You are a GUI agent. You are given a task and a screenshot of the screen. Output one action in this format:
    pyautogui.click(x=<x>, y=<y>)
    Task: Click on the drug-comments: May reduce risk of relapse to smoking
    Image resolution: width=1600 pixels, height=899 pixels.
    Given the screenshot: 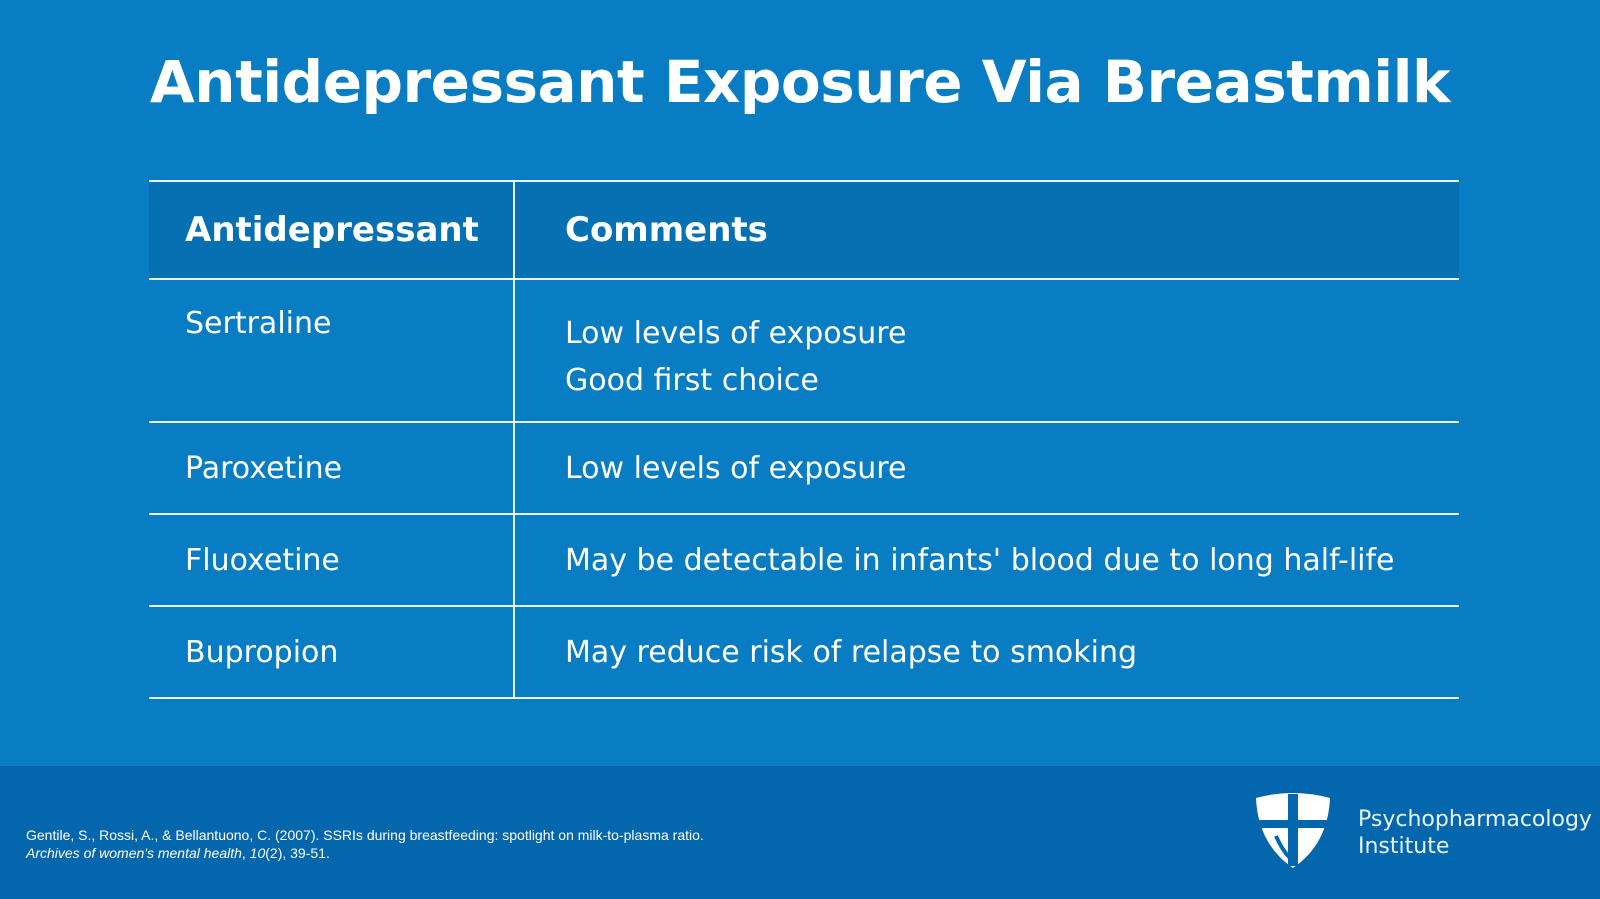 What is the action you would take?
    pyautogui.click(x=986, y=652)
    